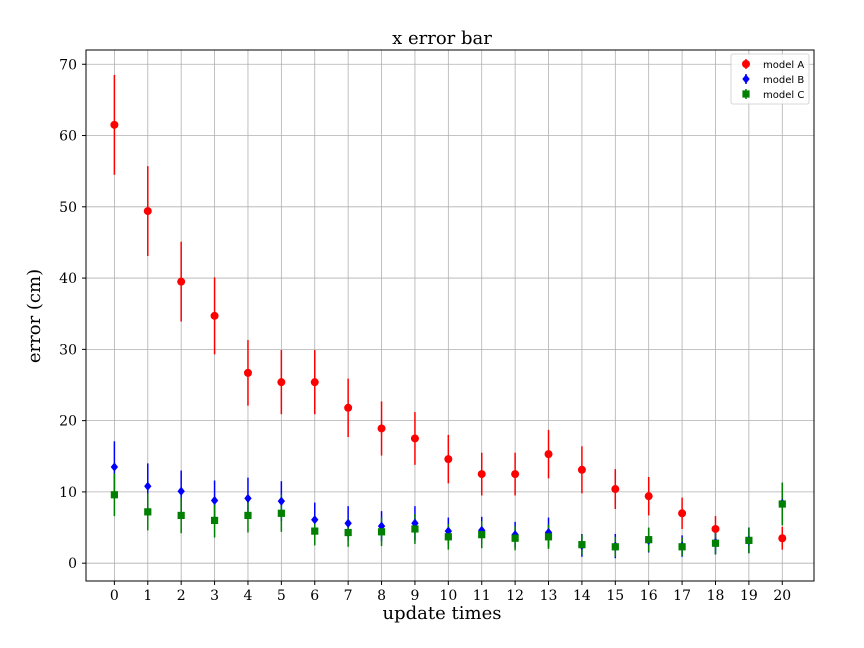  What do you see at coordinates (68, 422) in the screenshot?
I see `y-tick-label: 20` at bounding box center [68, 422].